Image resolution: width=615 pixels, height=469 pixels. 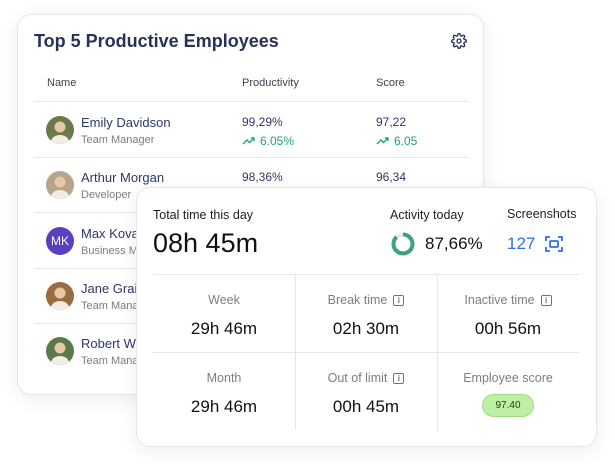 What do you see at coordinates (224, 378) in the screenshot?
I see `stat-label: Month` at bounding box center [224, 378].